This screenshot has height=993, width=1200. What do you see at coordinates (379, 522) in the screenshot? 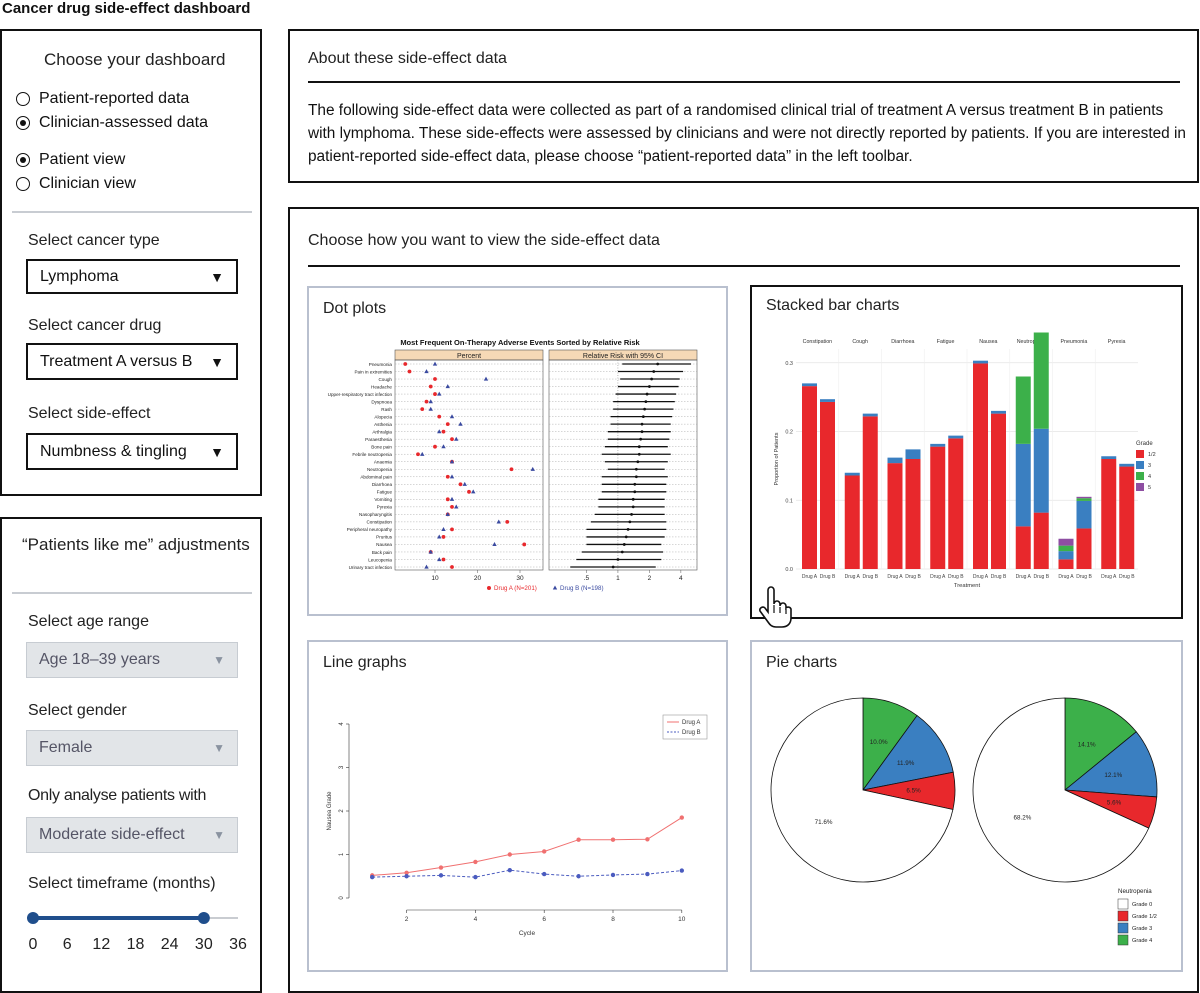
I see `event-label: Constipation` at bounding box center [379, 522].